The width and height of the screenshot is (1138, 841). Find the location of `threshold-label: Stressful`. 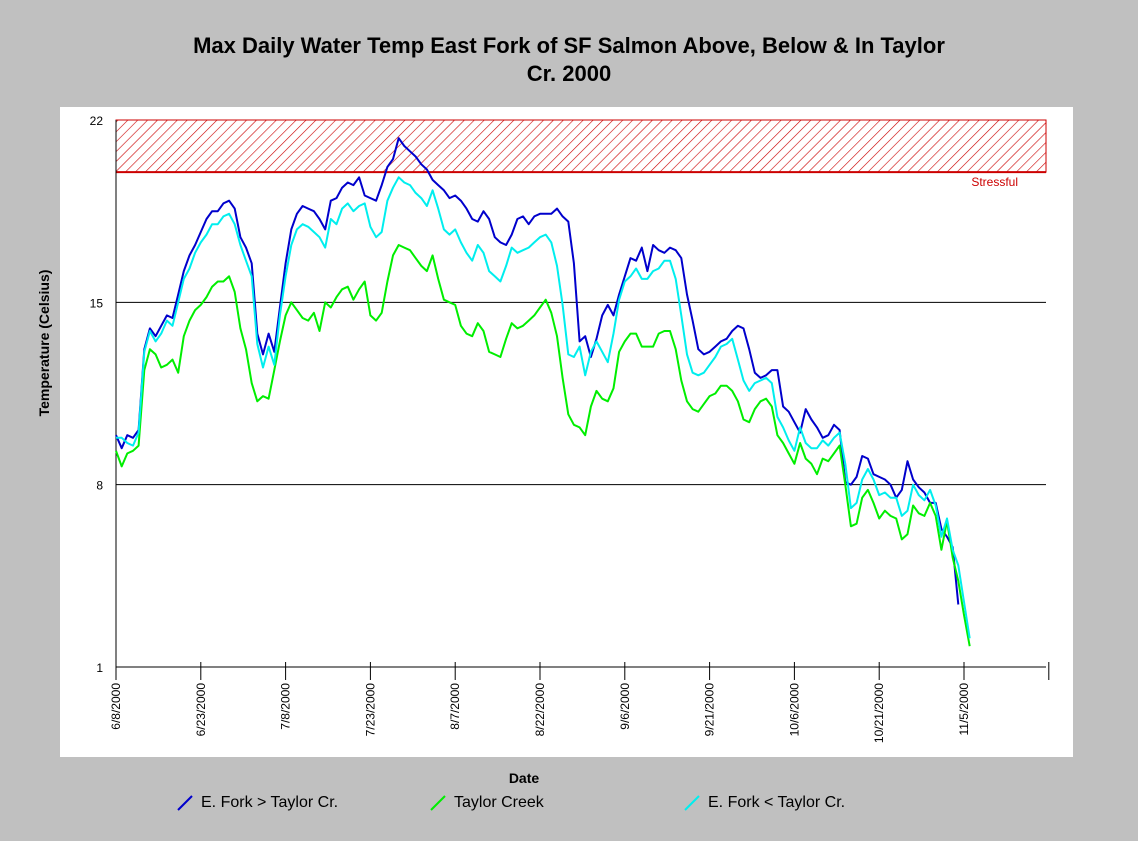

threshold-label: Stressful is located at coordinates (994, 182).